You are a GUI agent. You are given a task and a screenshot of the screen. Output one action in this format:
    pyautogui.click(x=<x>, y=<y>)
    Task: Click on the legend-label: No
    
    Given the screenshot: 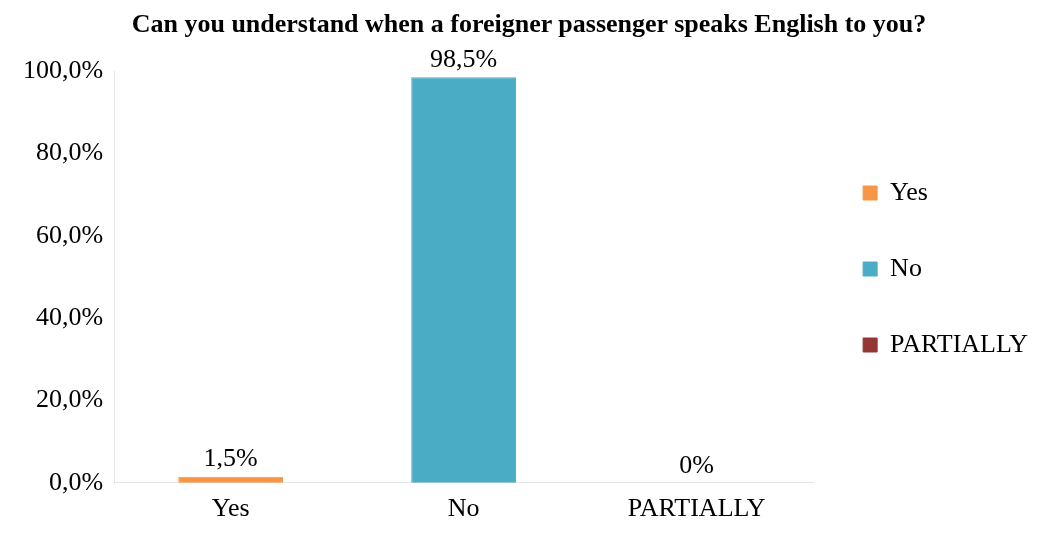 What is the action you would take?
    pyautogui.click(x=906, y=267)
    